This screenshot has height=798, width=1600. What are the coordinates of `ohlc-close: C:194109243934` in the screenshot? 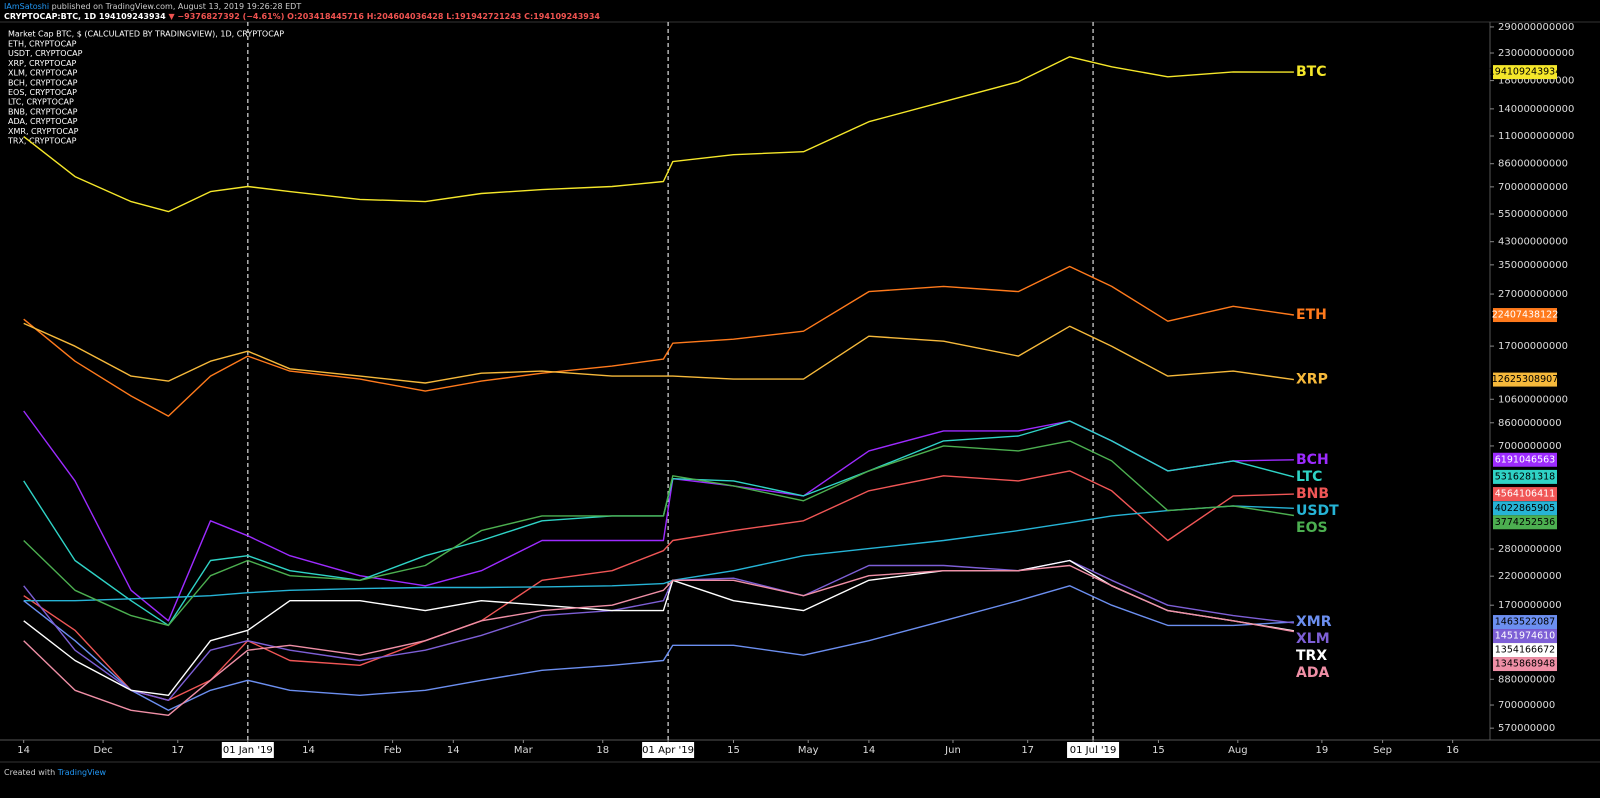 It's located at (562, 16).